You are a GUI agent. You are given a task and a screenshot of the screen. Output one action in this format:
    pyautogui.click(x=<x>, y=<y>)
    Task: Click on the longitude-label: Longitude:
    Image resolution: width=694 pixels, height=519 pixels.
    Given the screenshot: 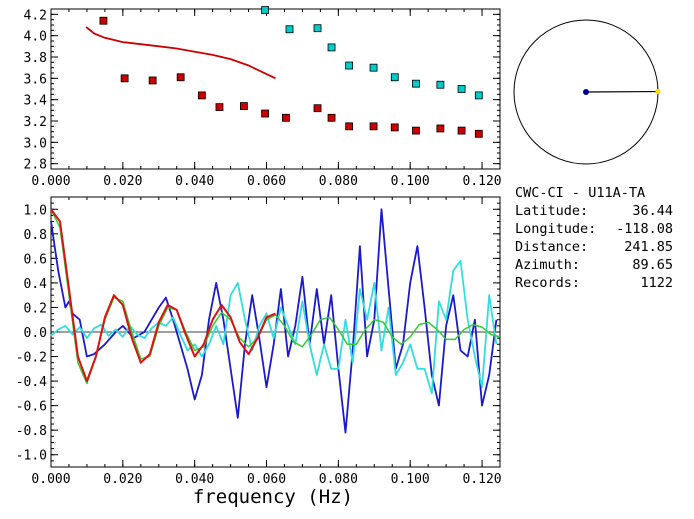 What is the action you would take?
    pyautogui.click(x=556, y=229)
    